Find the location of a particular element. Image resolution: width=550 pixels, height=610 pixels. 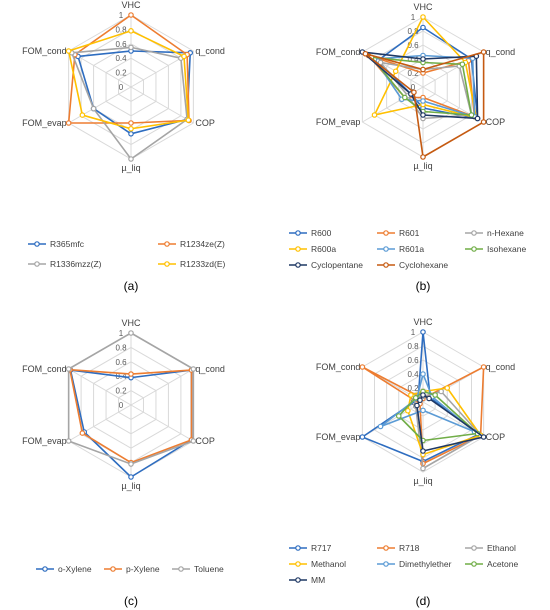

legend-label: R600 is located at coordinates (321, 233).